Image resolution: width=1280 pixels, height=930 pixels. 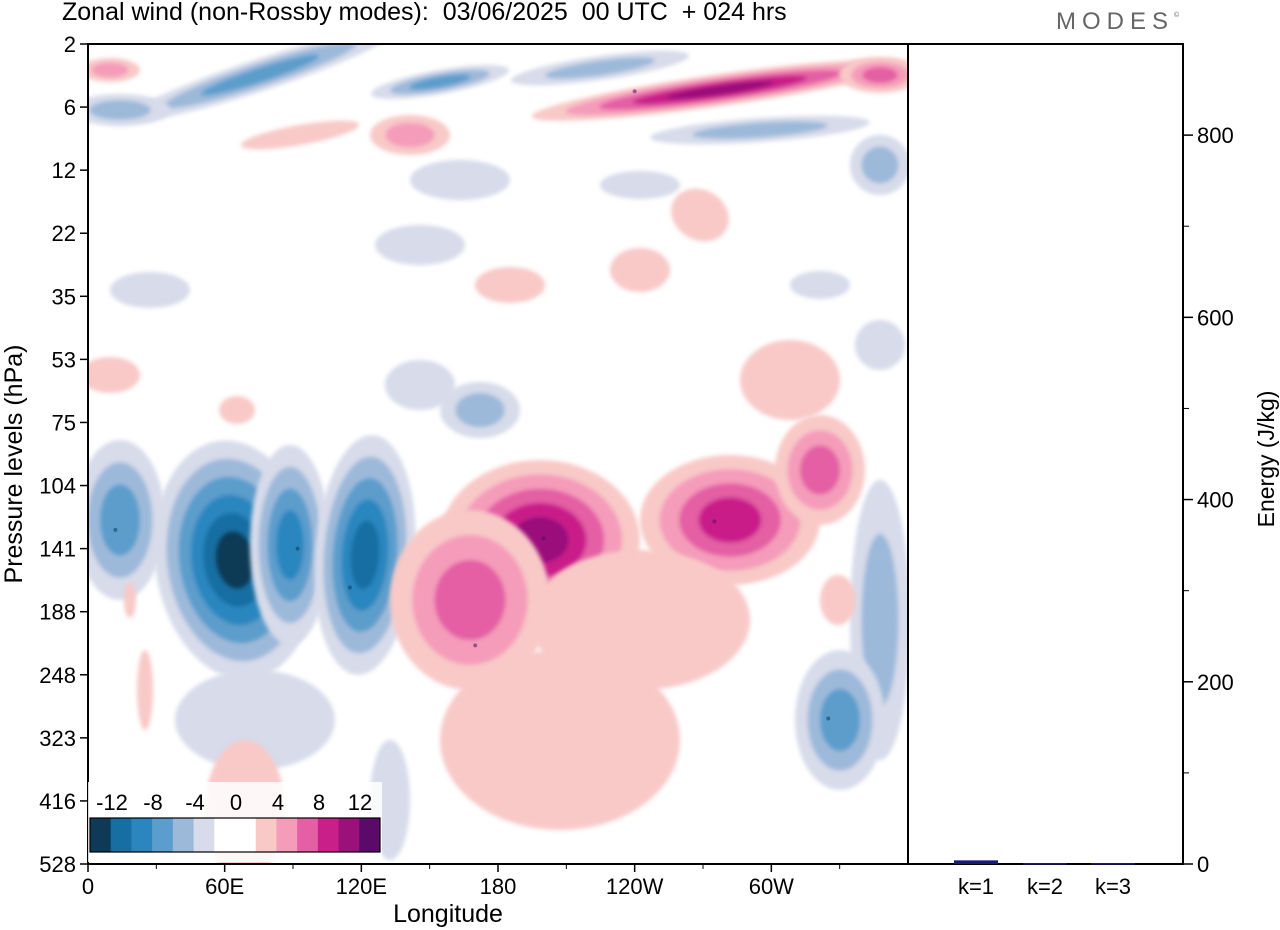 I want to click on y-tick-label: 188, so click(x=57, y=612).